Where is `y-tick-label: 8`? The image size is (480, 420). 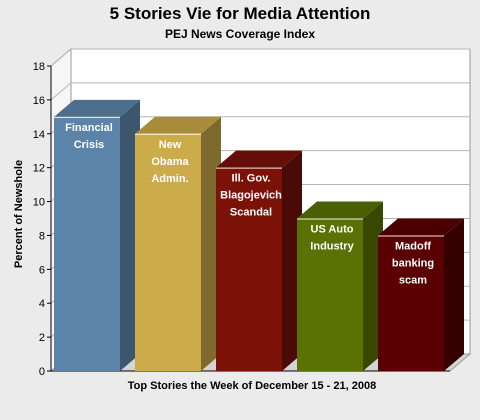
y-tick-label: 8 is located at coordinates (42, 236).